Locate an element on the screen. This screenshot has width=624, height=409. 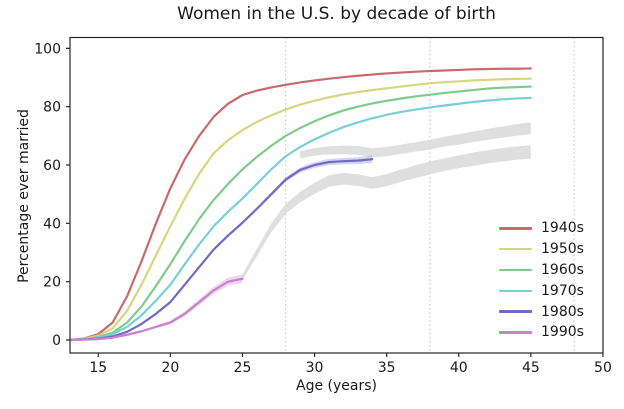
legend-entry-1990s: 1990s is located at coordinates (541, 332).